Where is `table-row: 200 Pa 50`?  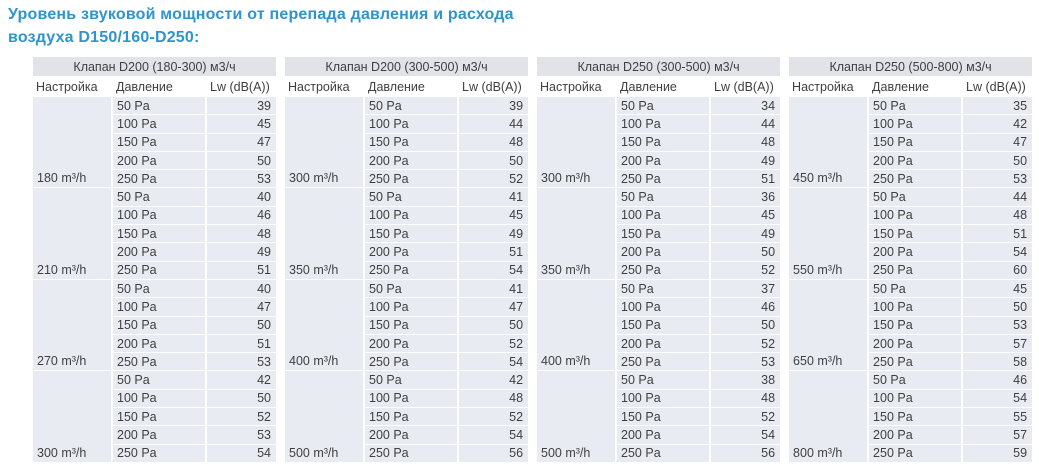 table-row: 200 Pa 50 is located at coordinates (155, 161).